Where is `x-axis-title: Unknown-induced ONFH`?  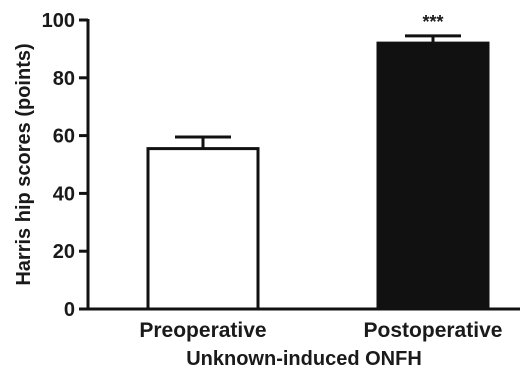 x-axis-title: Unknown-induced ONFH is located at coordinates (304, 359).